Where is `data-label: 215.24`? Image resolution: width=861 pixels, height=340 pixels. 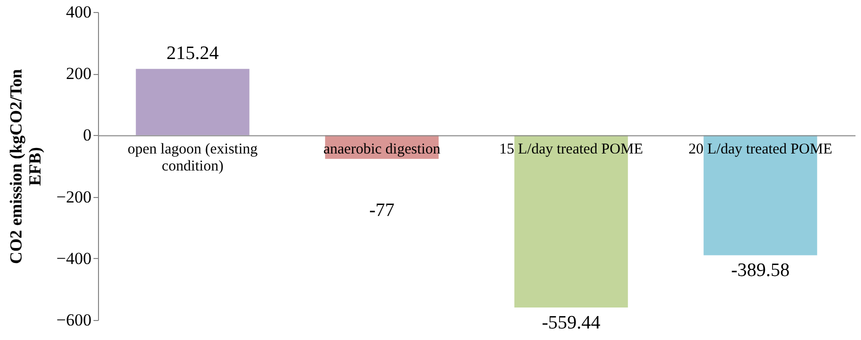
data-label: 215.24 is located at coordinates (193, 53).